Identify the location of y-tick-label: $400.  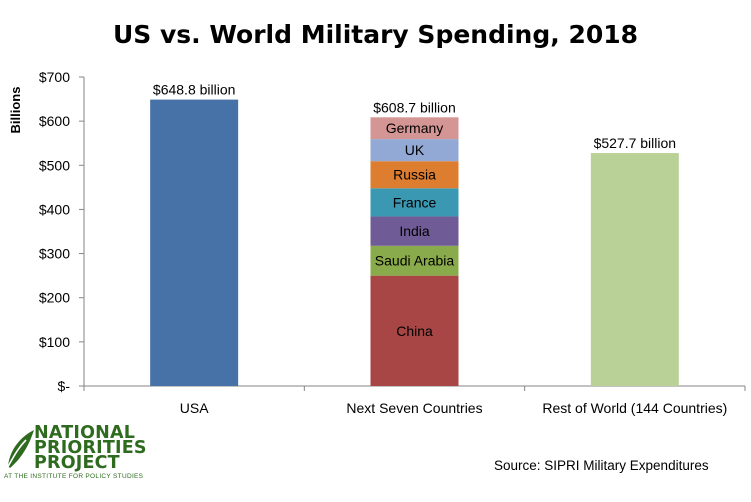
(54, 209).